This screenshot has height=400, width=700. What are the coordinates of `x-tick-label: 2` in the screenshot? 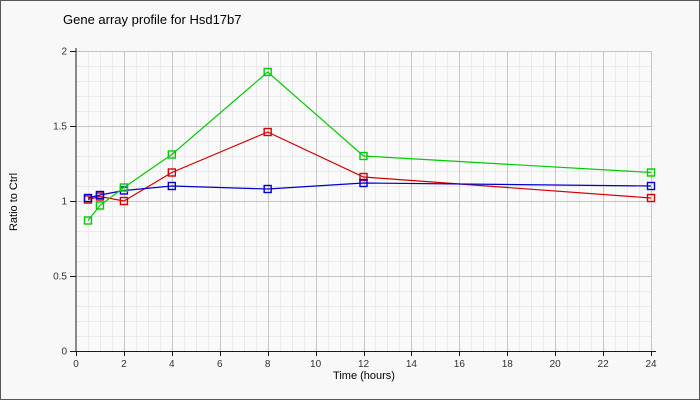 It's located at (124, 364).